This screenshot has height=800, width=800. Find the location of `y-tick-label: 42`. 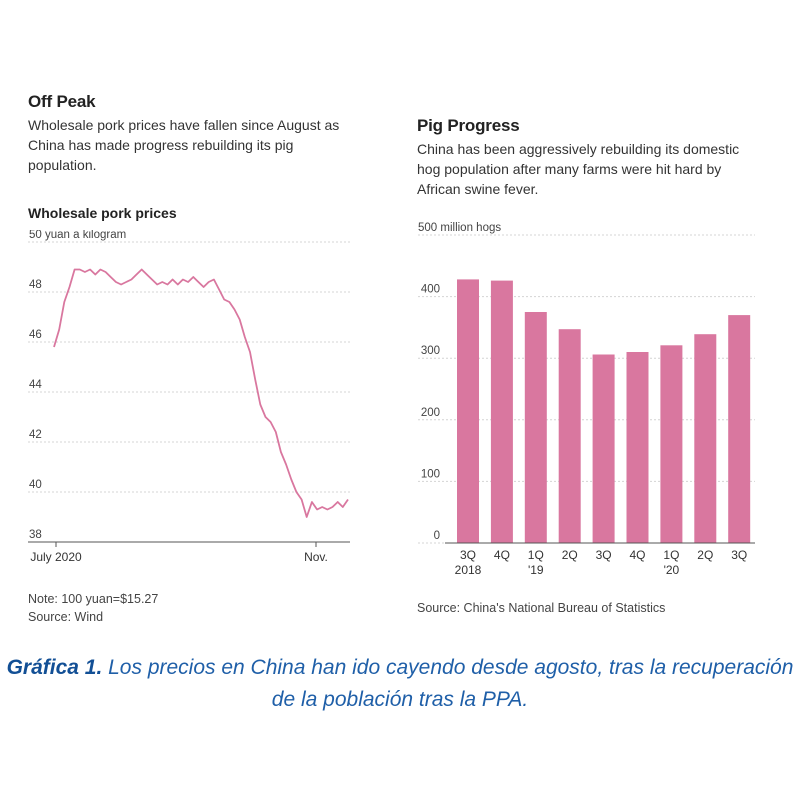

y-tick-label: 42 is located at coordinates (35, 435).